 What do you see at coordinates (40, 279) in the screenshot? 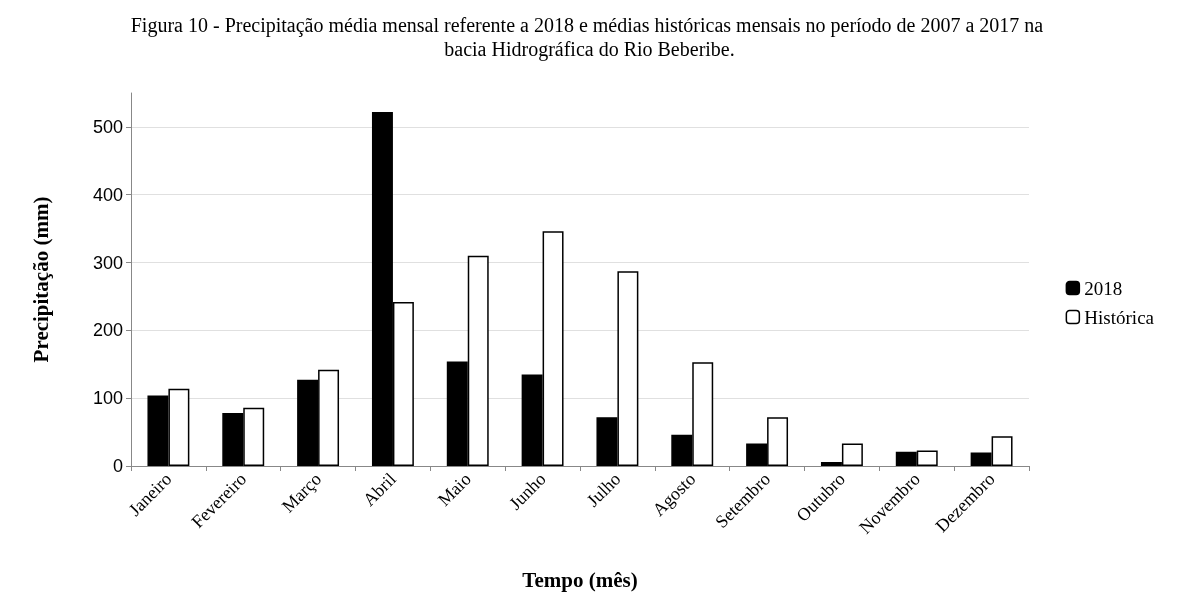
I see `y-axis-title: Precipitação (mm)` at bounding box center [40, 279].